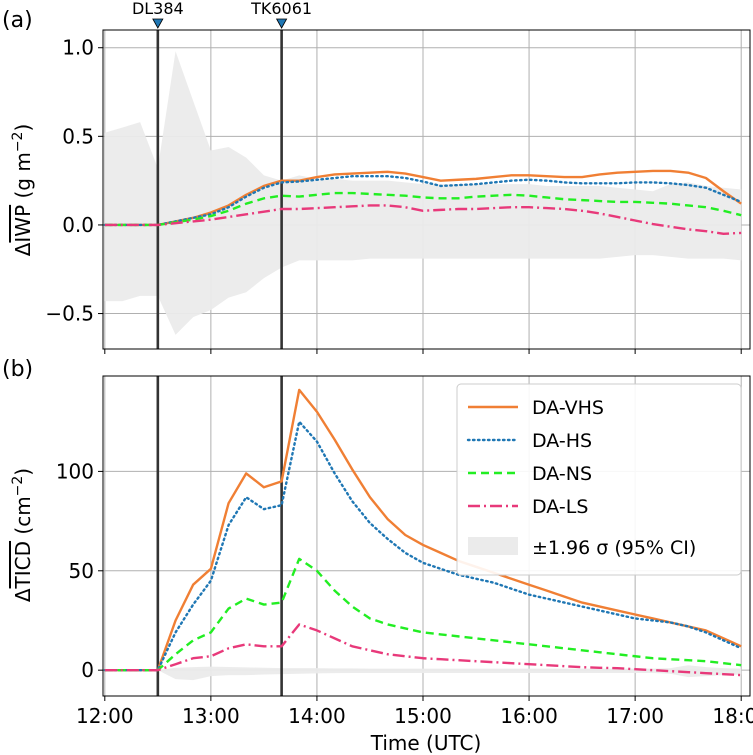 This screenshot has width=753, height=755. I want to click on panel-a-y-tick-label-2: 0.5, so click(78, 136).